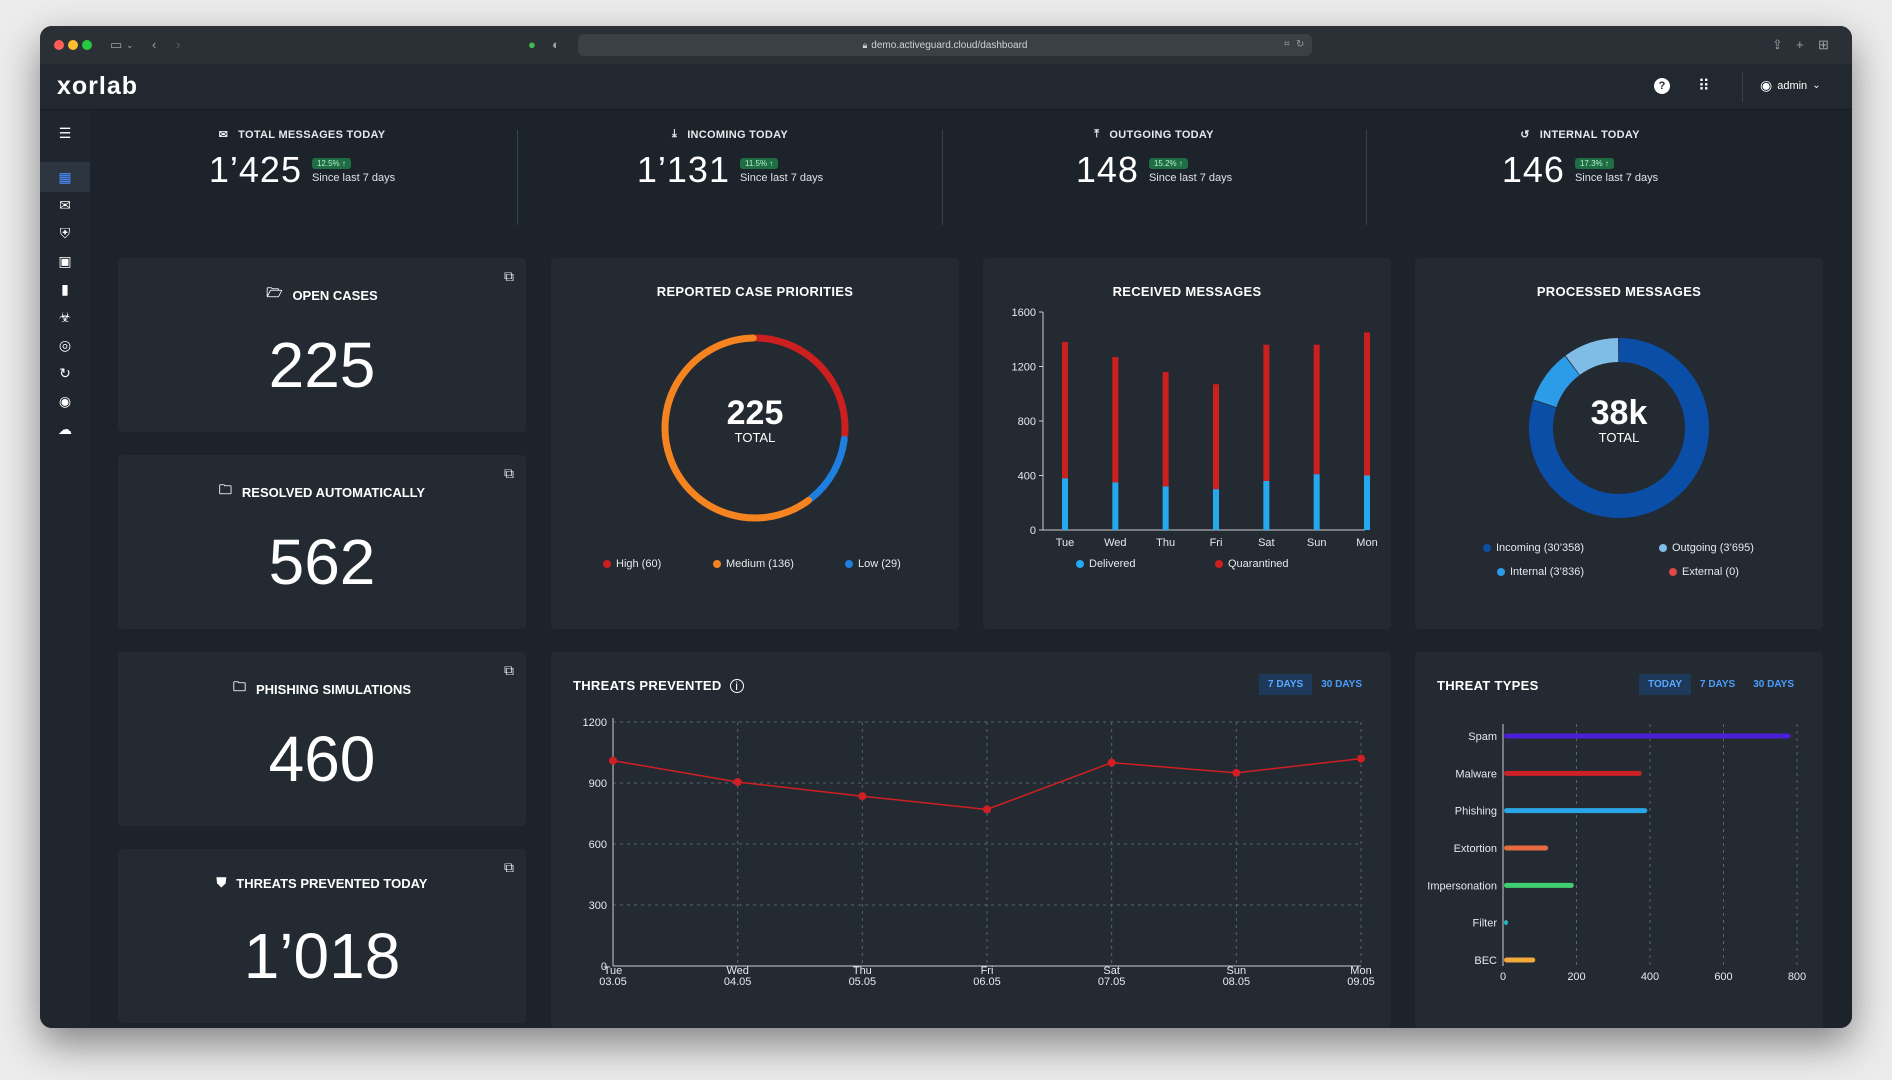 The width and height of the screenshot is (1892, 1080). I want to click on legend-medium: Medium (136), so click(753, 564).